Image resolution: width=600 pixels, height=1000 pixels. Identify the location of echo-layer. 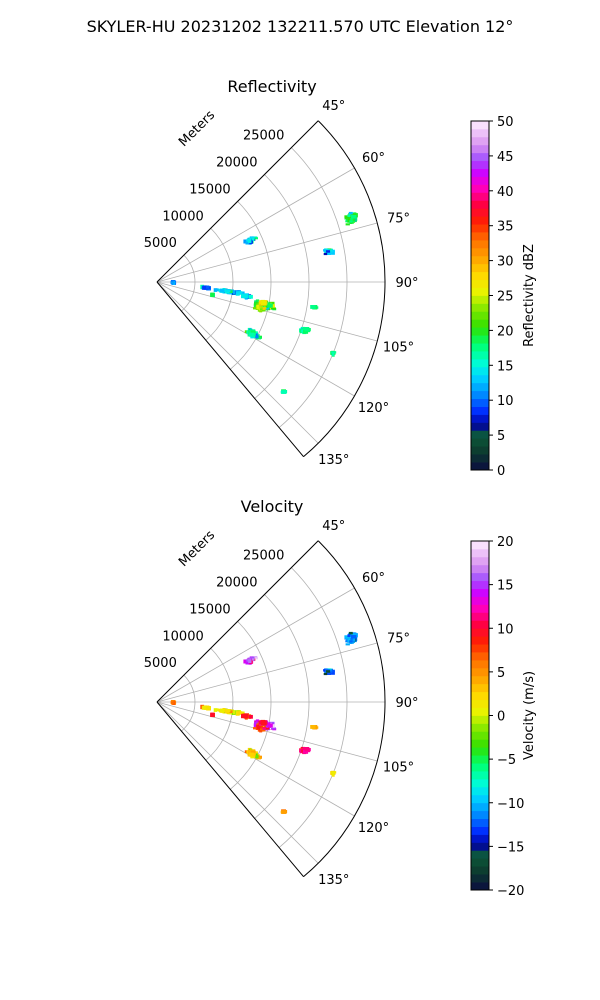
(264, 302).